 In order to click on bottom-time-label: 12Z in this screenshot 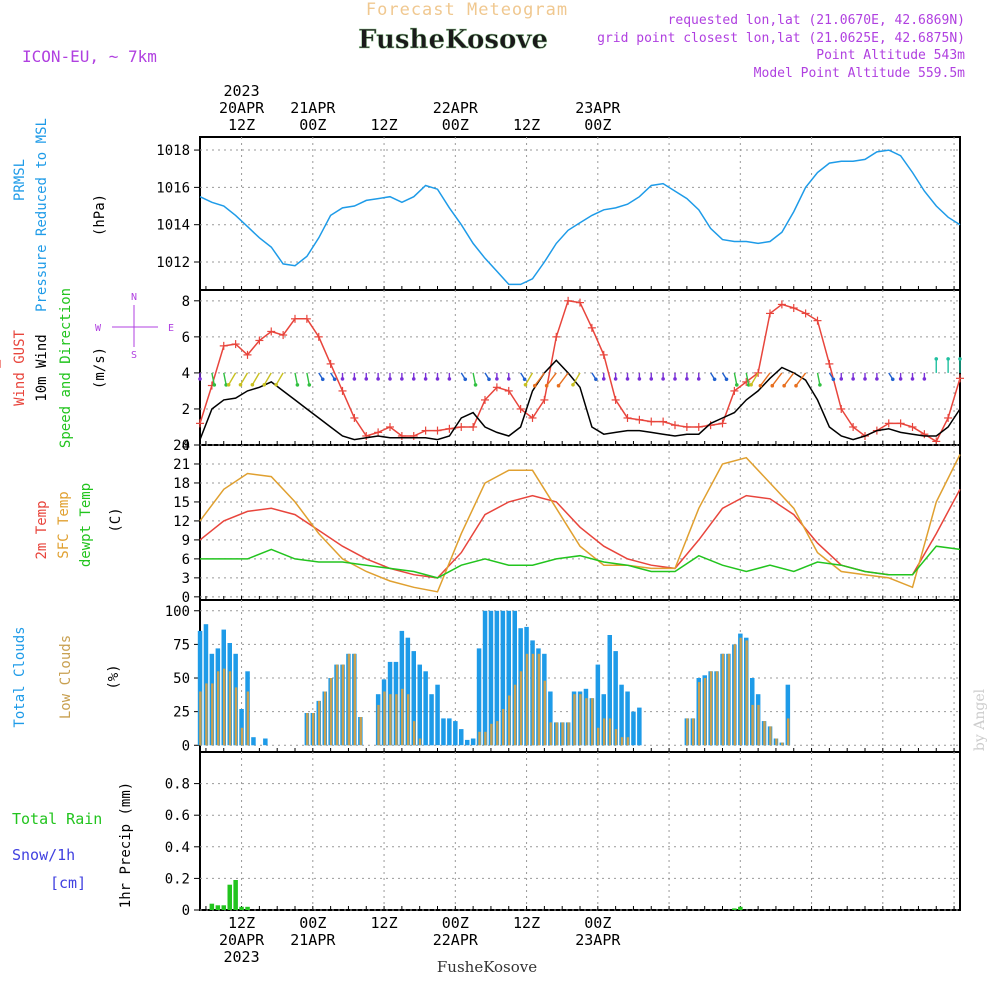, I will do `click(384, 923)`.